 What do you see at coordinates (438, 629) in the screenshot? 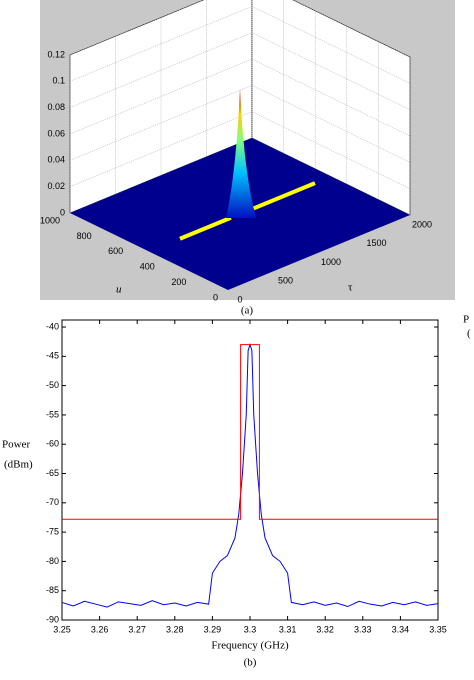
I see `x-tick-label: 3.35` at bounding box center [438, 629].